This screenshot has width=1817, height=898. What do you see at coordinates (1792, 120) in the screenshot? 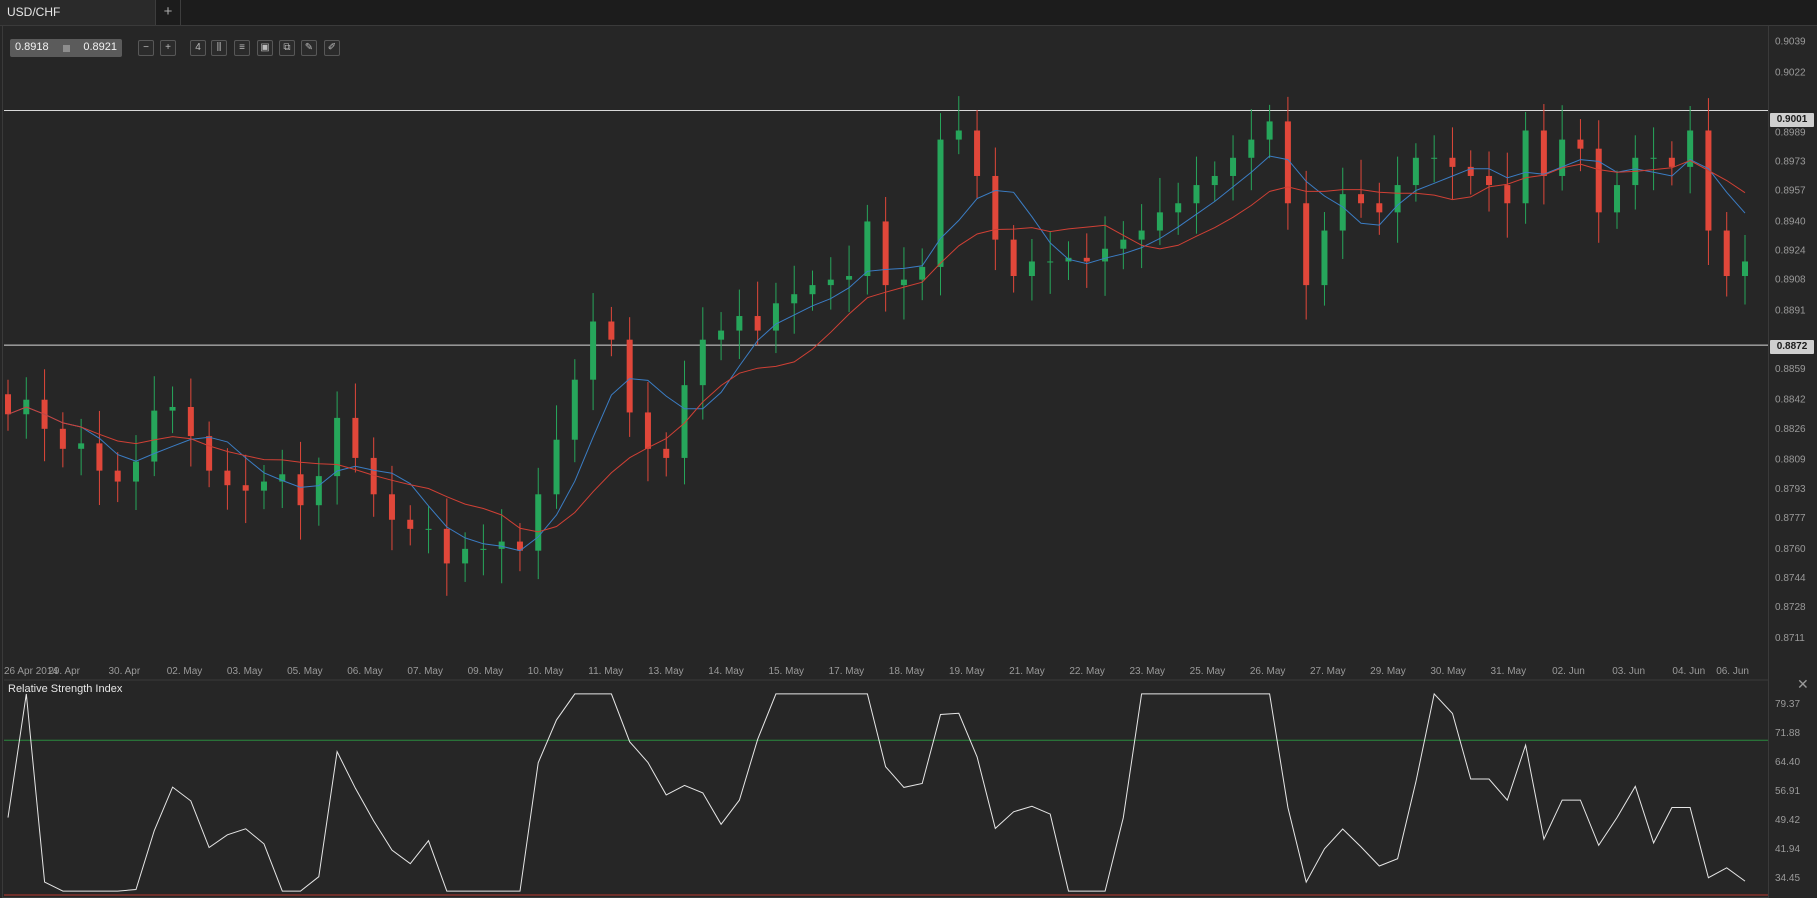
I see `upper-level-tag: 0.9001` at bounding box center [1792, 120].